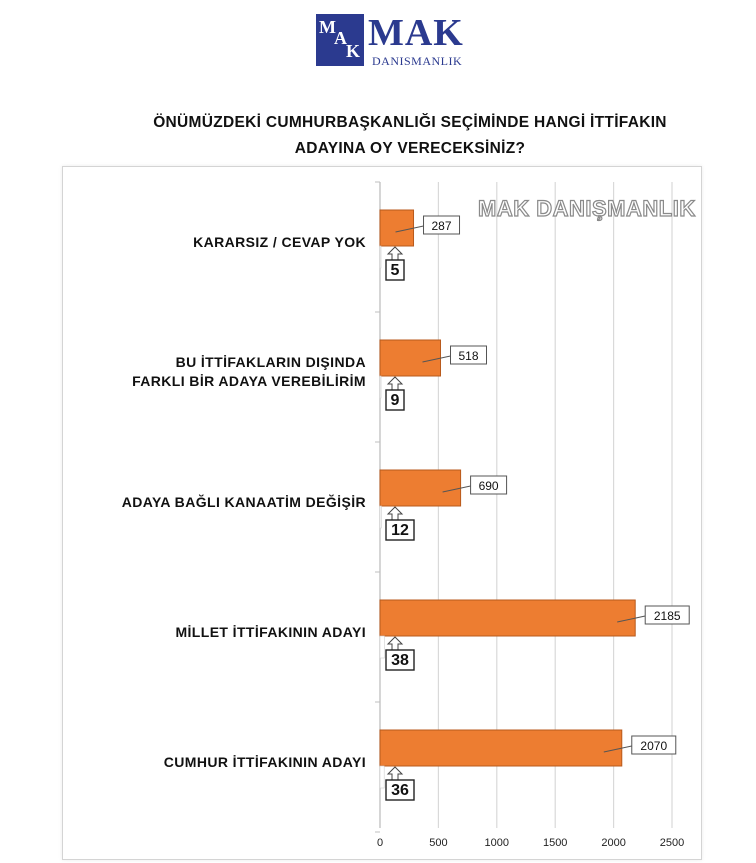 Image resolution: width=756 pixels, height=863 pixels. Describe the element at coordinates (416, 33) in the screenshot. I see `logo-name: MAK` at that location.